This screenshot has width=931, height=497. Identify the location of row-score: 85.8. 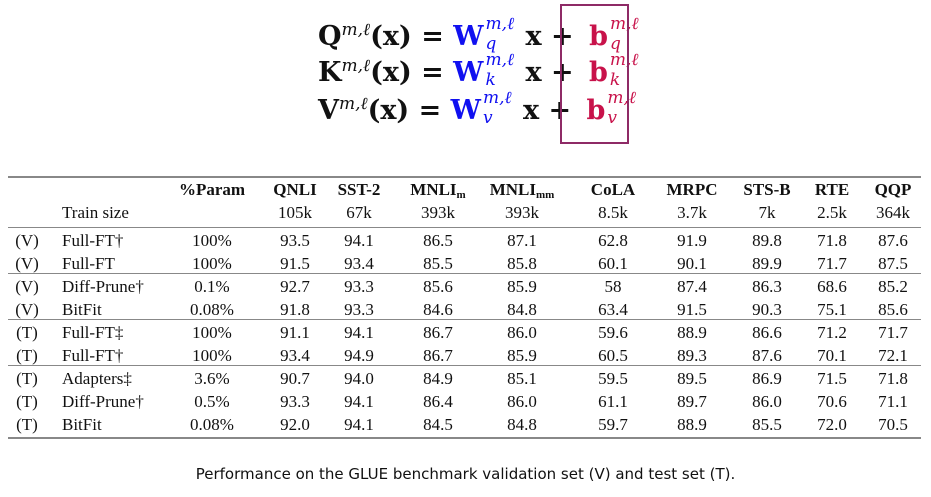
(522, 263).